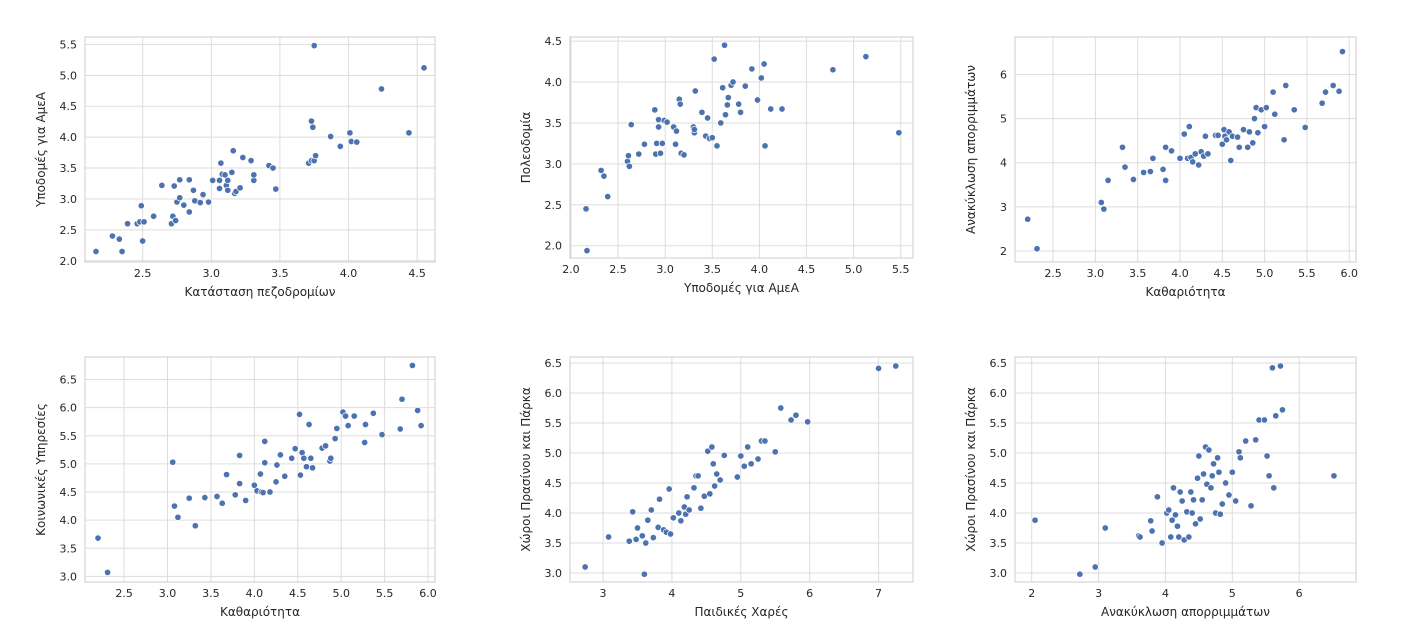  I want to click on y-tick-label: 6.5, so click(554, 363).